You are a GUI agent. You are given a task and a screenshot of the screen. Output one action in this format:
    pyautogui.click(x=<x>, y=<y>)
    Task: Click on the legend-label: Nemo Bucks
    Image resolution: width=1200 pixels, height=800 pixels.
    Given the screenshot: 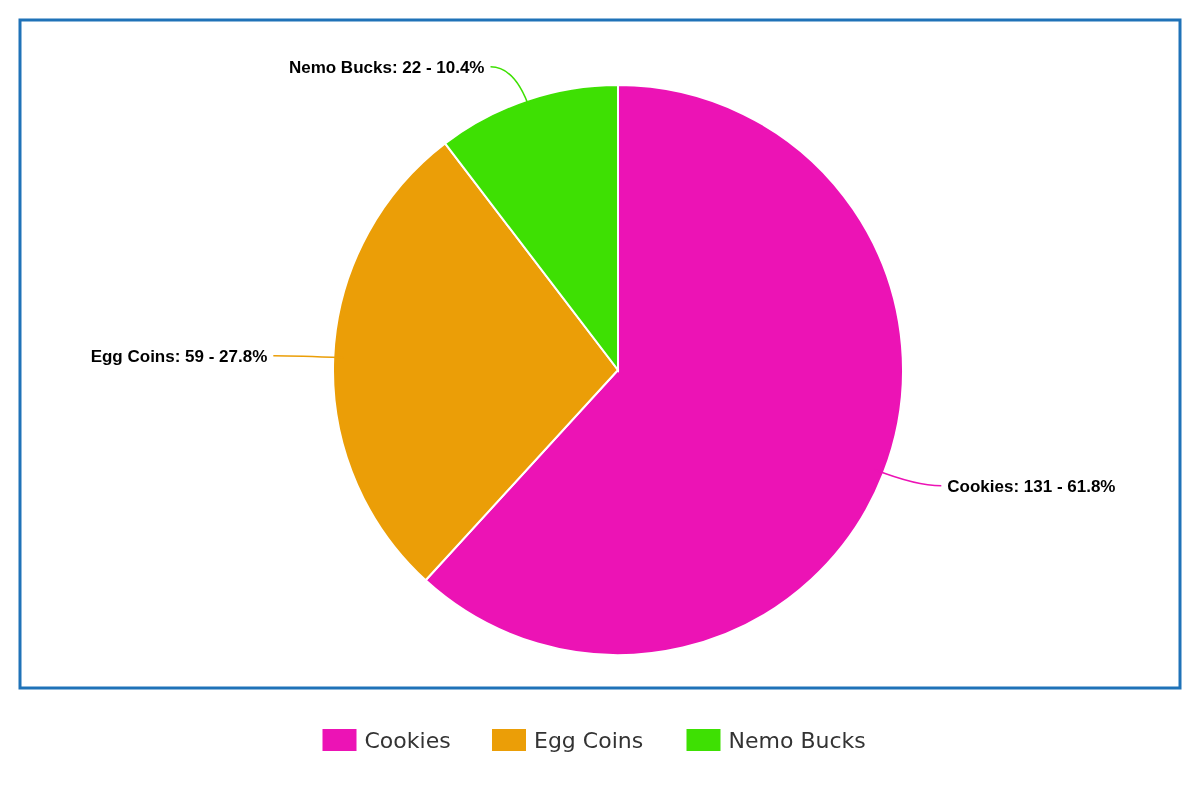 What is the action you would take?
    pyautogui.click(x=797, y=740)
    